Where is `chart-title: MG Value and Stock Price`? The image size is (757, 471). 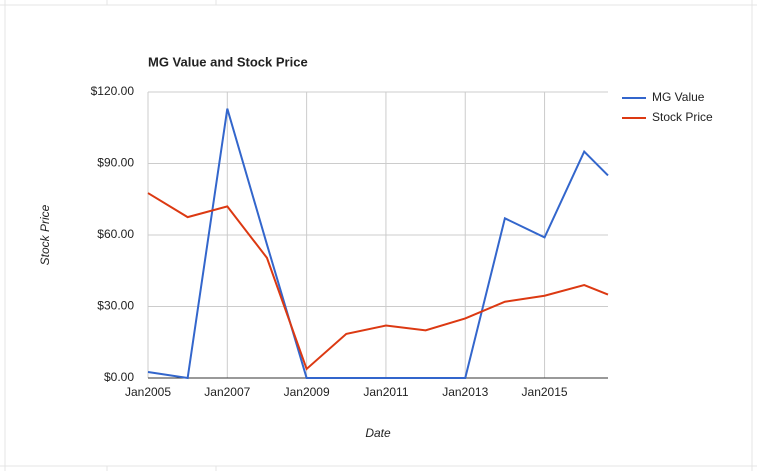 chart-title: MG Value and Stock Price is located at coordinates (228, 61).